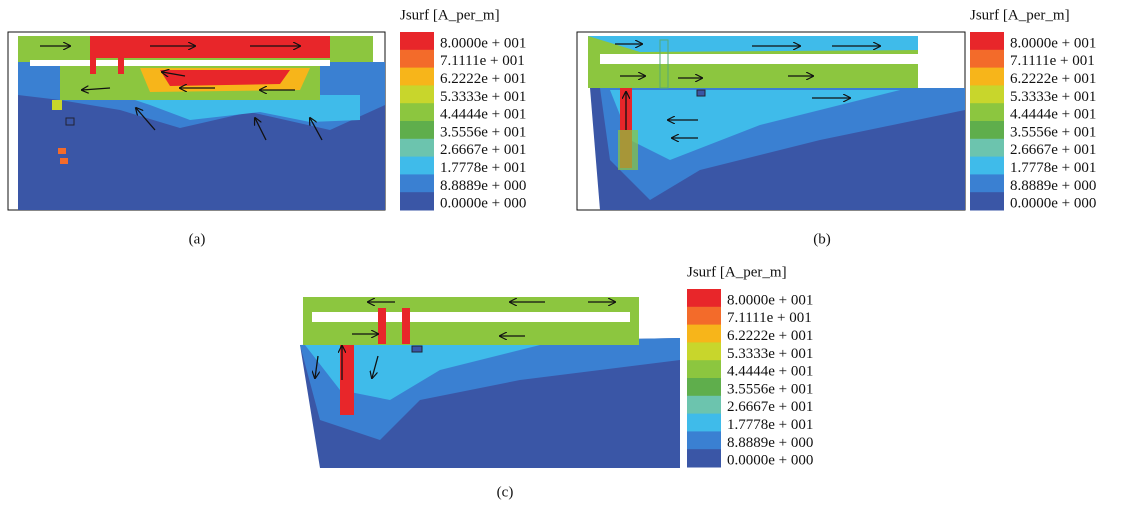 The height and width of the screenshot is (508, 1125). Describe the element at coordinates (771, 121) in the screenshot. I see `simulation-b` at that location.